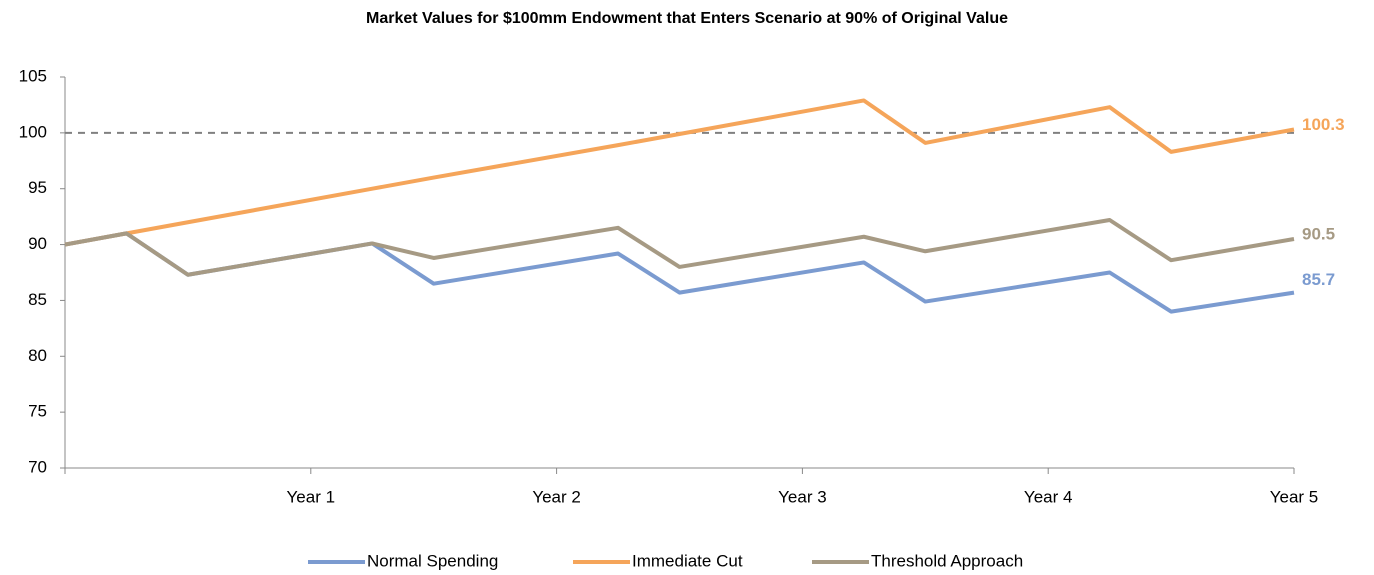 Image resolution: width=1374 pixels, height=575 pixels. I want to click on y-tick-label: 85, so click(37, 299).